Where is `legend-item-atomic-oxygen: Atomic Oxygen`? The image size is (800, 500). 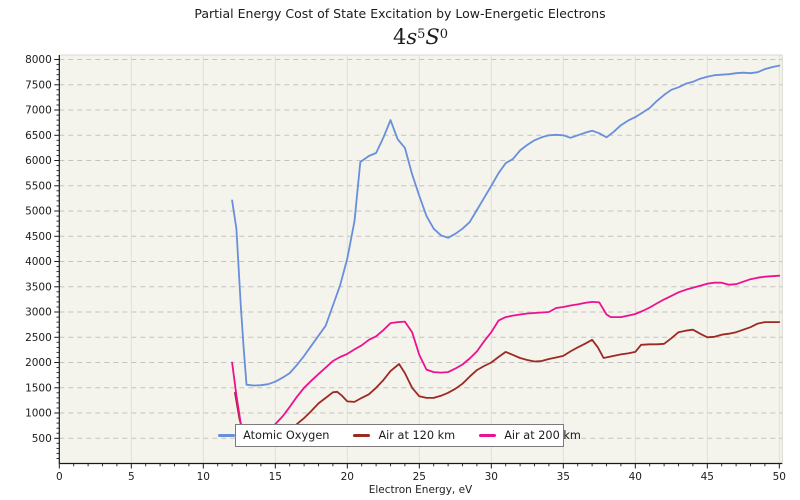
legend-item-atomic-oxygen: Atomic Oxygen is located at coordinates (273, 435).